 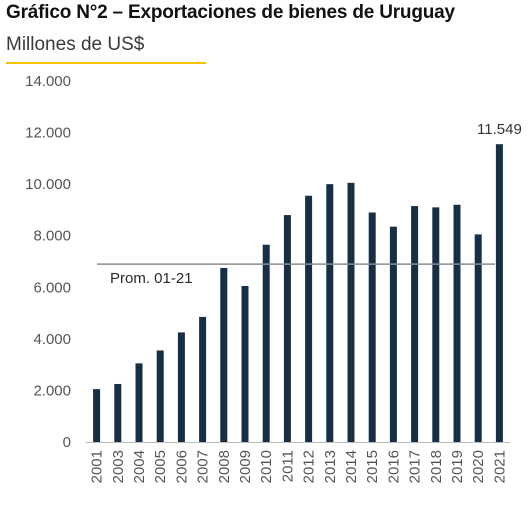 What do you see at coordinates (478, 338) in the screenshot?
I see `bar-2020` at bounding box center [478, 338].